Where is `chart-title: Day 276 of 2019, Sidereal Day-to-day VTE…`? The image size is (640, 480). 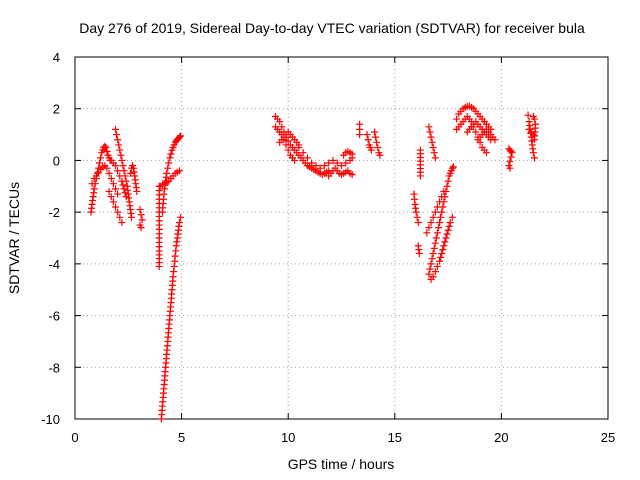
chart-title: Day 276 of 2019, Sidereal Day-to-day VTE… is located at coordinates (332, 28).